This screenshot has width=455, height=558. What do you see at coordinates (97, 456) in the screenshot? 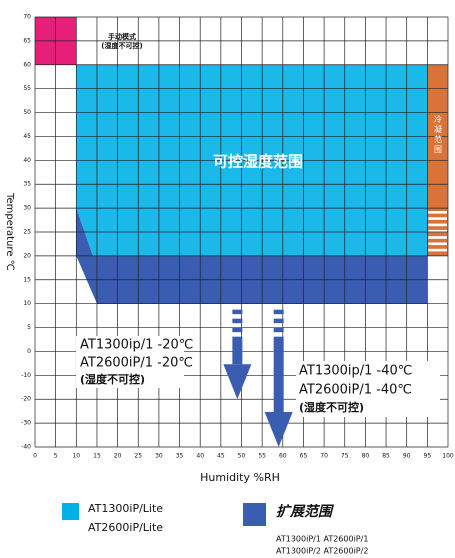
I see `x-tick-label: 15` at bounding box center [97, 456].